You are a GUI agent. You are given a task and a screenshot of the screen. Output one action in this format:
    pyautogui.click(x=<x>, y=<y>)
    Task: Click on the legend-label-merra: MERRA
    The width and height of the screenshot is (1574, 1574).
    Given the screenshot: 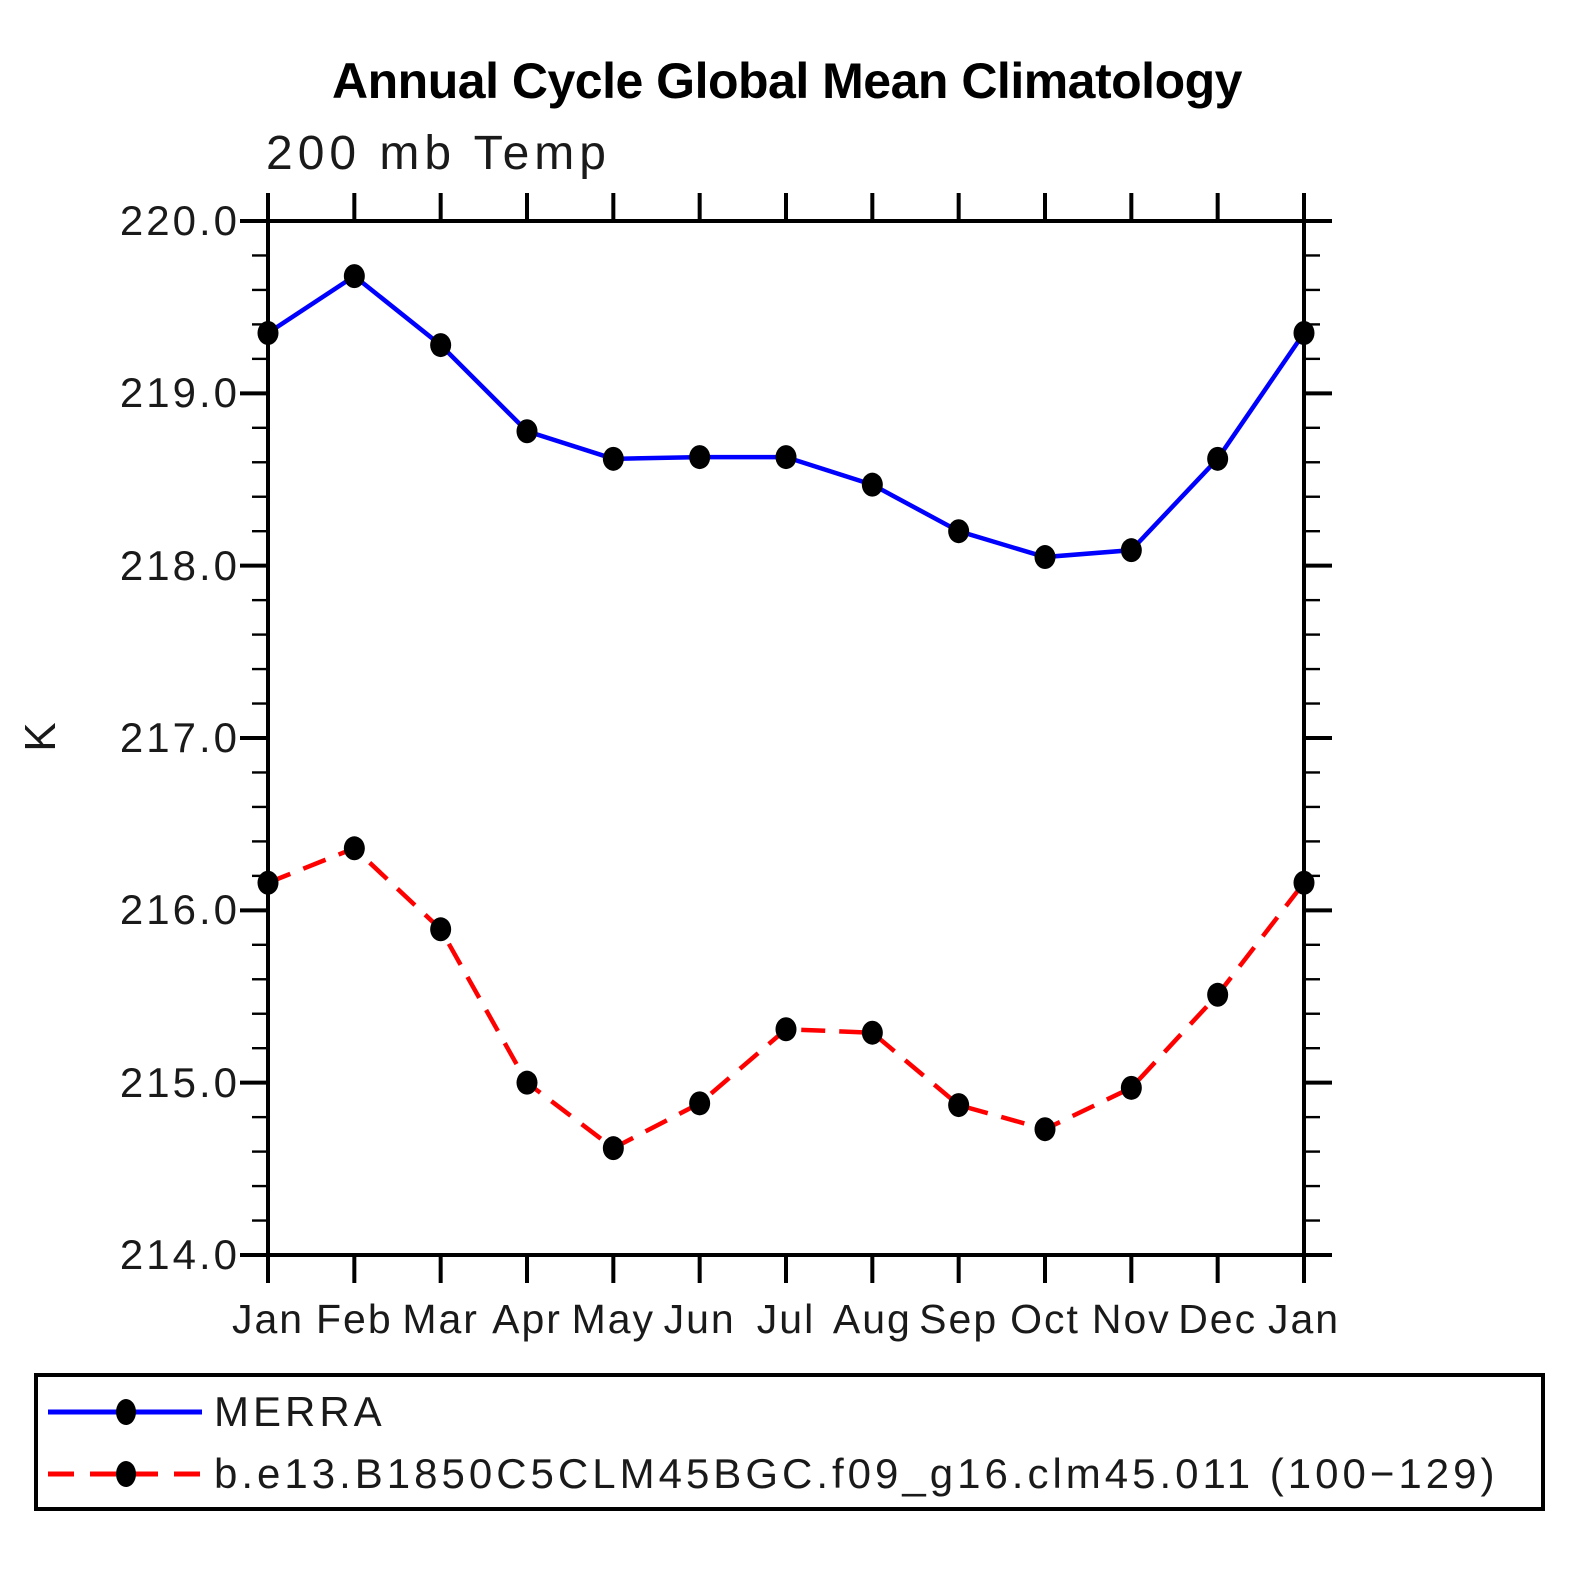 What is the action you would take?
    pyautogui.click(x=300, y=1411)
    